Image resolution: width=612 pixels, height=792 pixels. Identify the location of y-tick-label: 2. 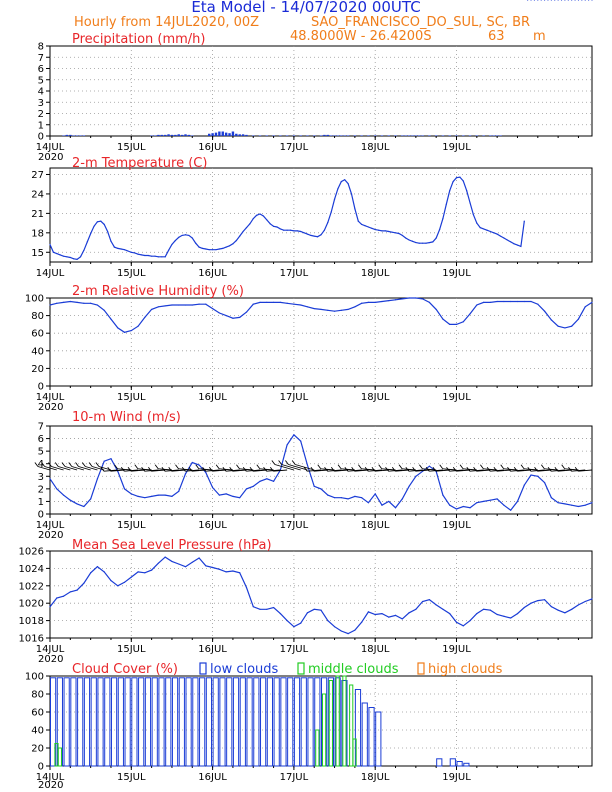
(41, 114).